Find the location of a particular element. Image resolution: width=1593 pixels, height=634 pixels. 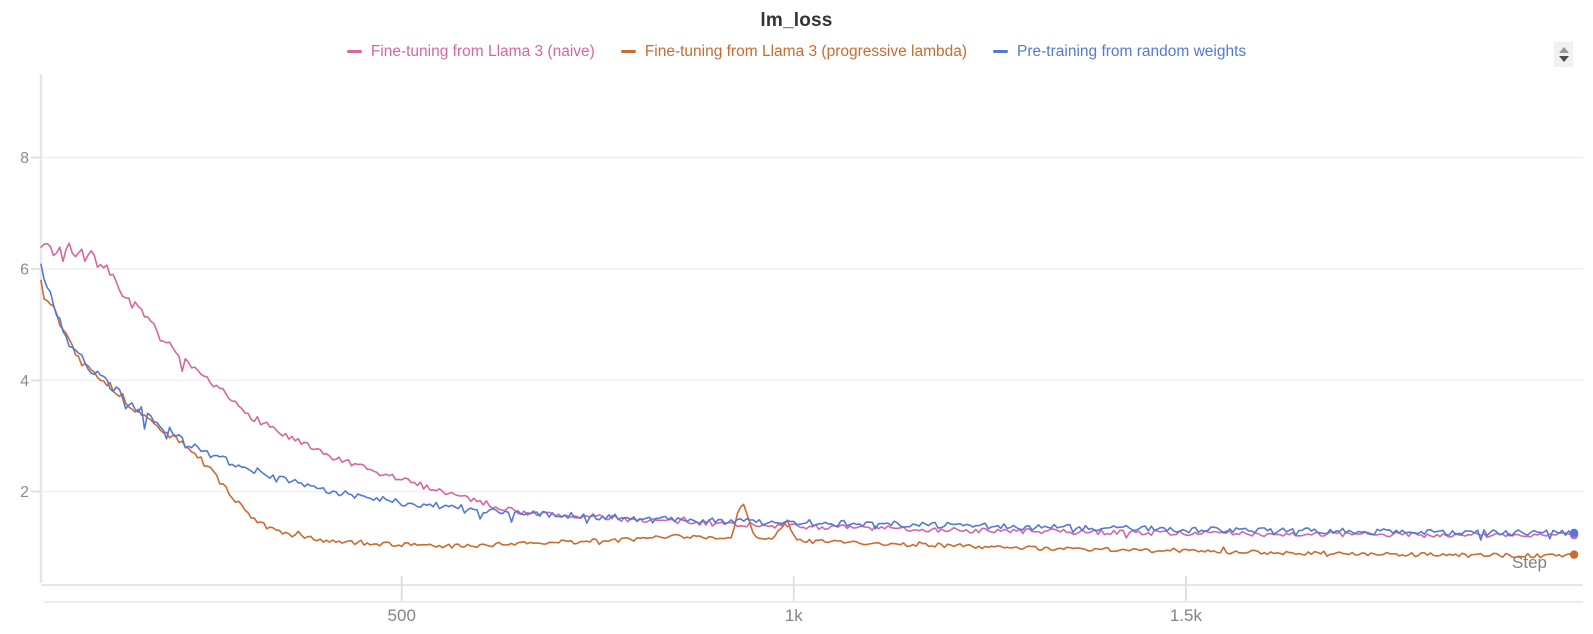

legend-item-naive: Fine-tuning from Llama 3 (naive) is located at coordinates (470, 51).